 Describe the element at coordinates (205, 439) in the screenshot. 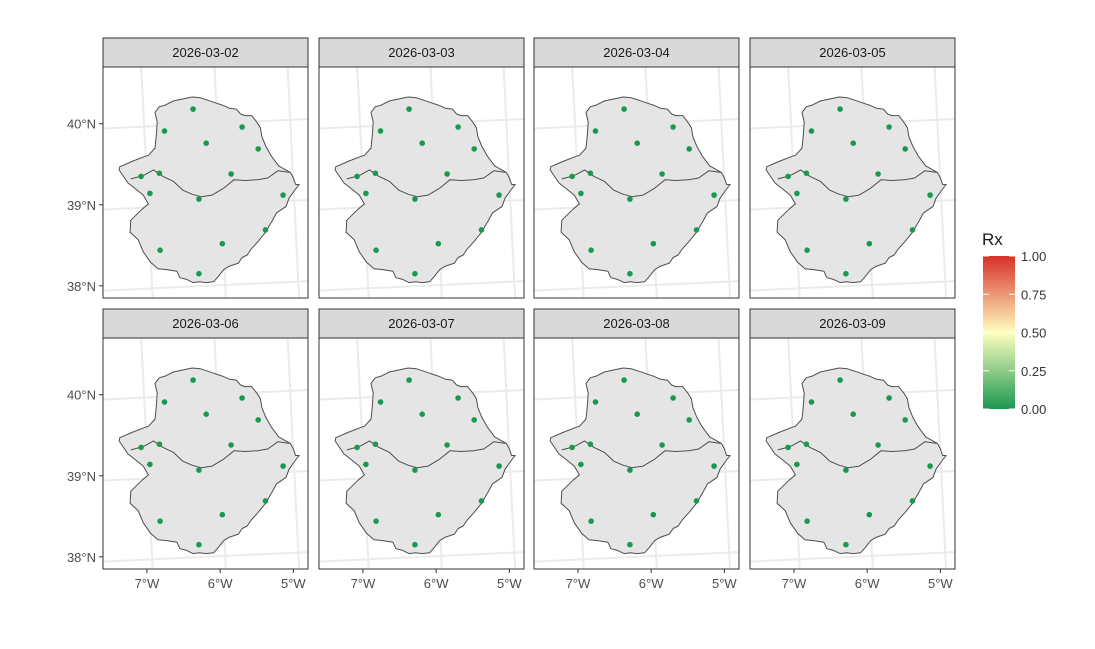

I see `facet-panel: 2026-03-06` at that location.